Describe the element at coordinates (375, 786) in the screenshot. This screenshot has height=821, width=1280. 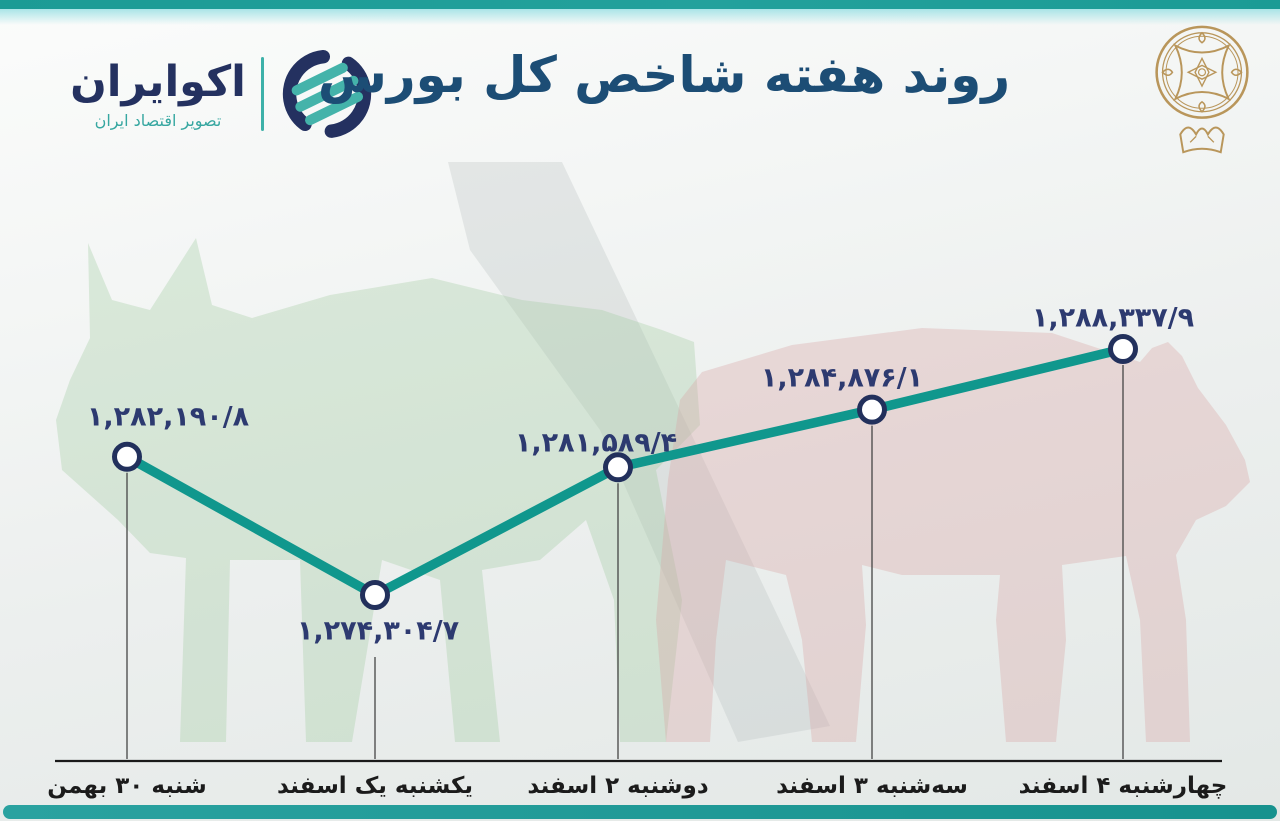
I see `x-axis-label: یکشنبه یک اسفند` at that location.